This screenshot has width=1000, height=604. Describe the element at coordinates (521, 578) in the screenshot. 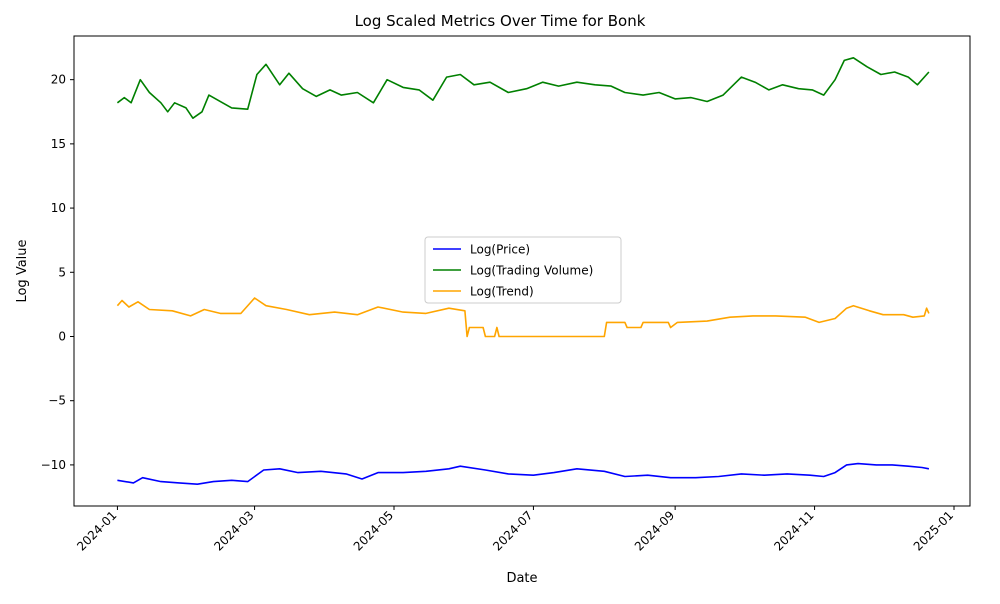

I see `x-axis-label: Date` at that location.